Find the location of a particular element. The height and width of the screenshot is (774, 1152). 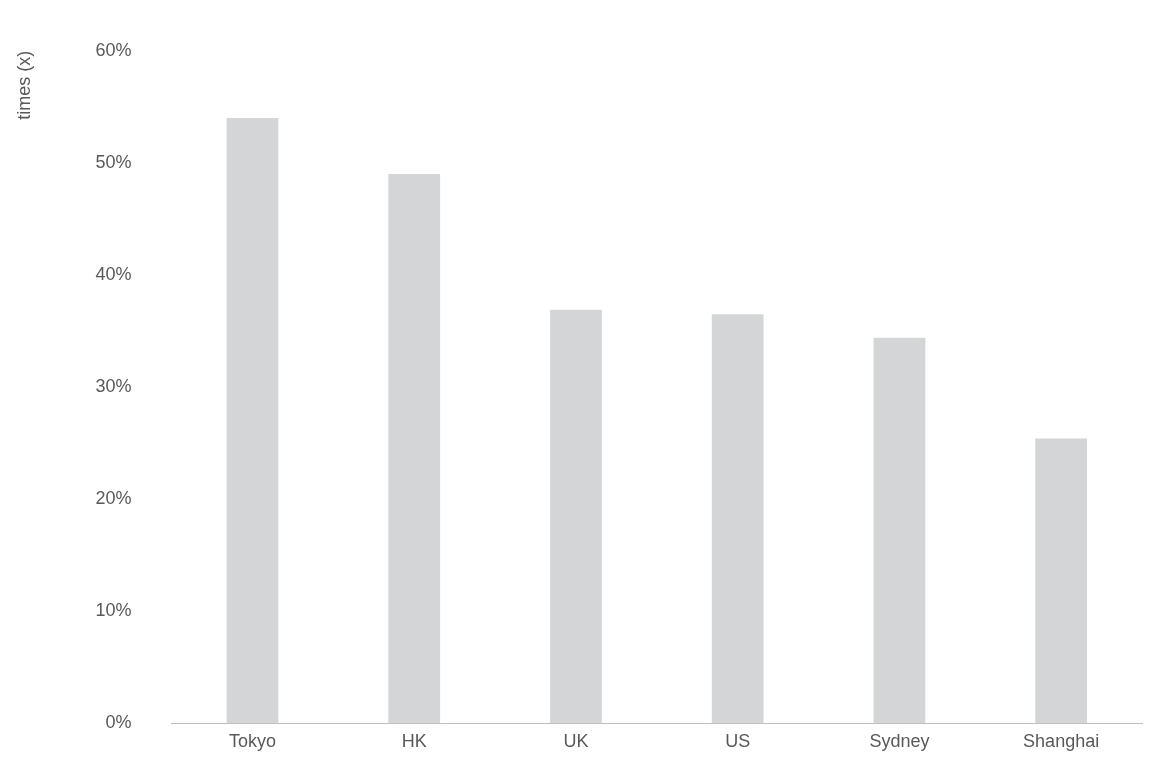

y-axis-title: times (x) is located at coordinates (23, 85).